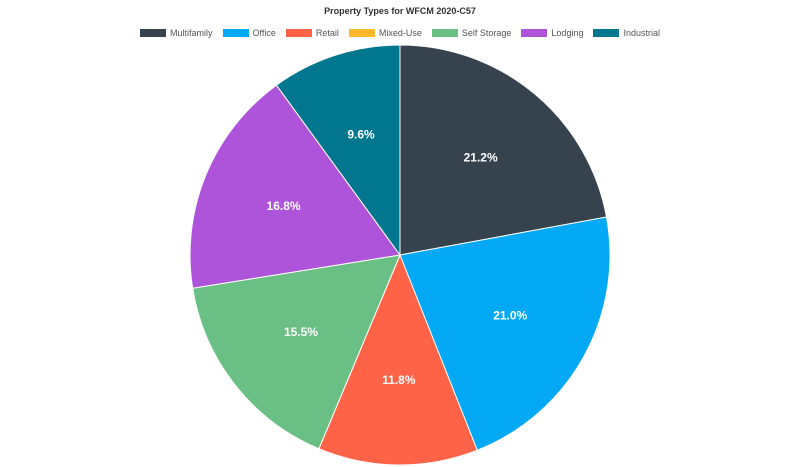  I want to click on pie-slice-industrial, so click(338, 150).